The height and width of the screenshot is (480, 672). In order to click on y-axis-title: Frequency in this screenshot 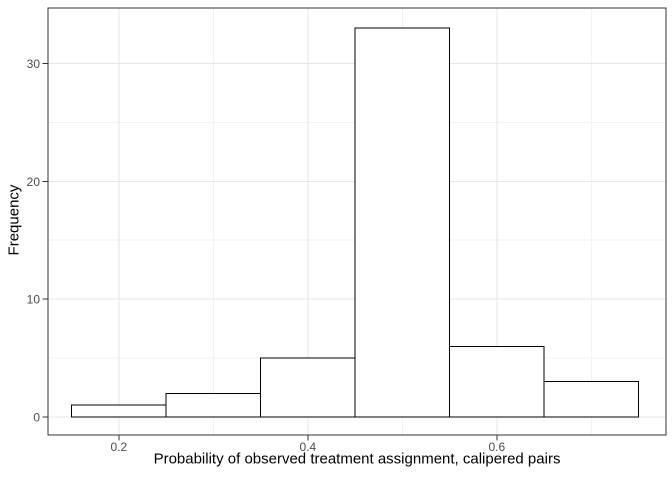, I will do `click(14, 220)`.